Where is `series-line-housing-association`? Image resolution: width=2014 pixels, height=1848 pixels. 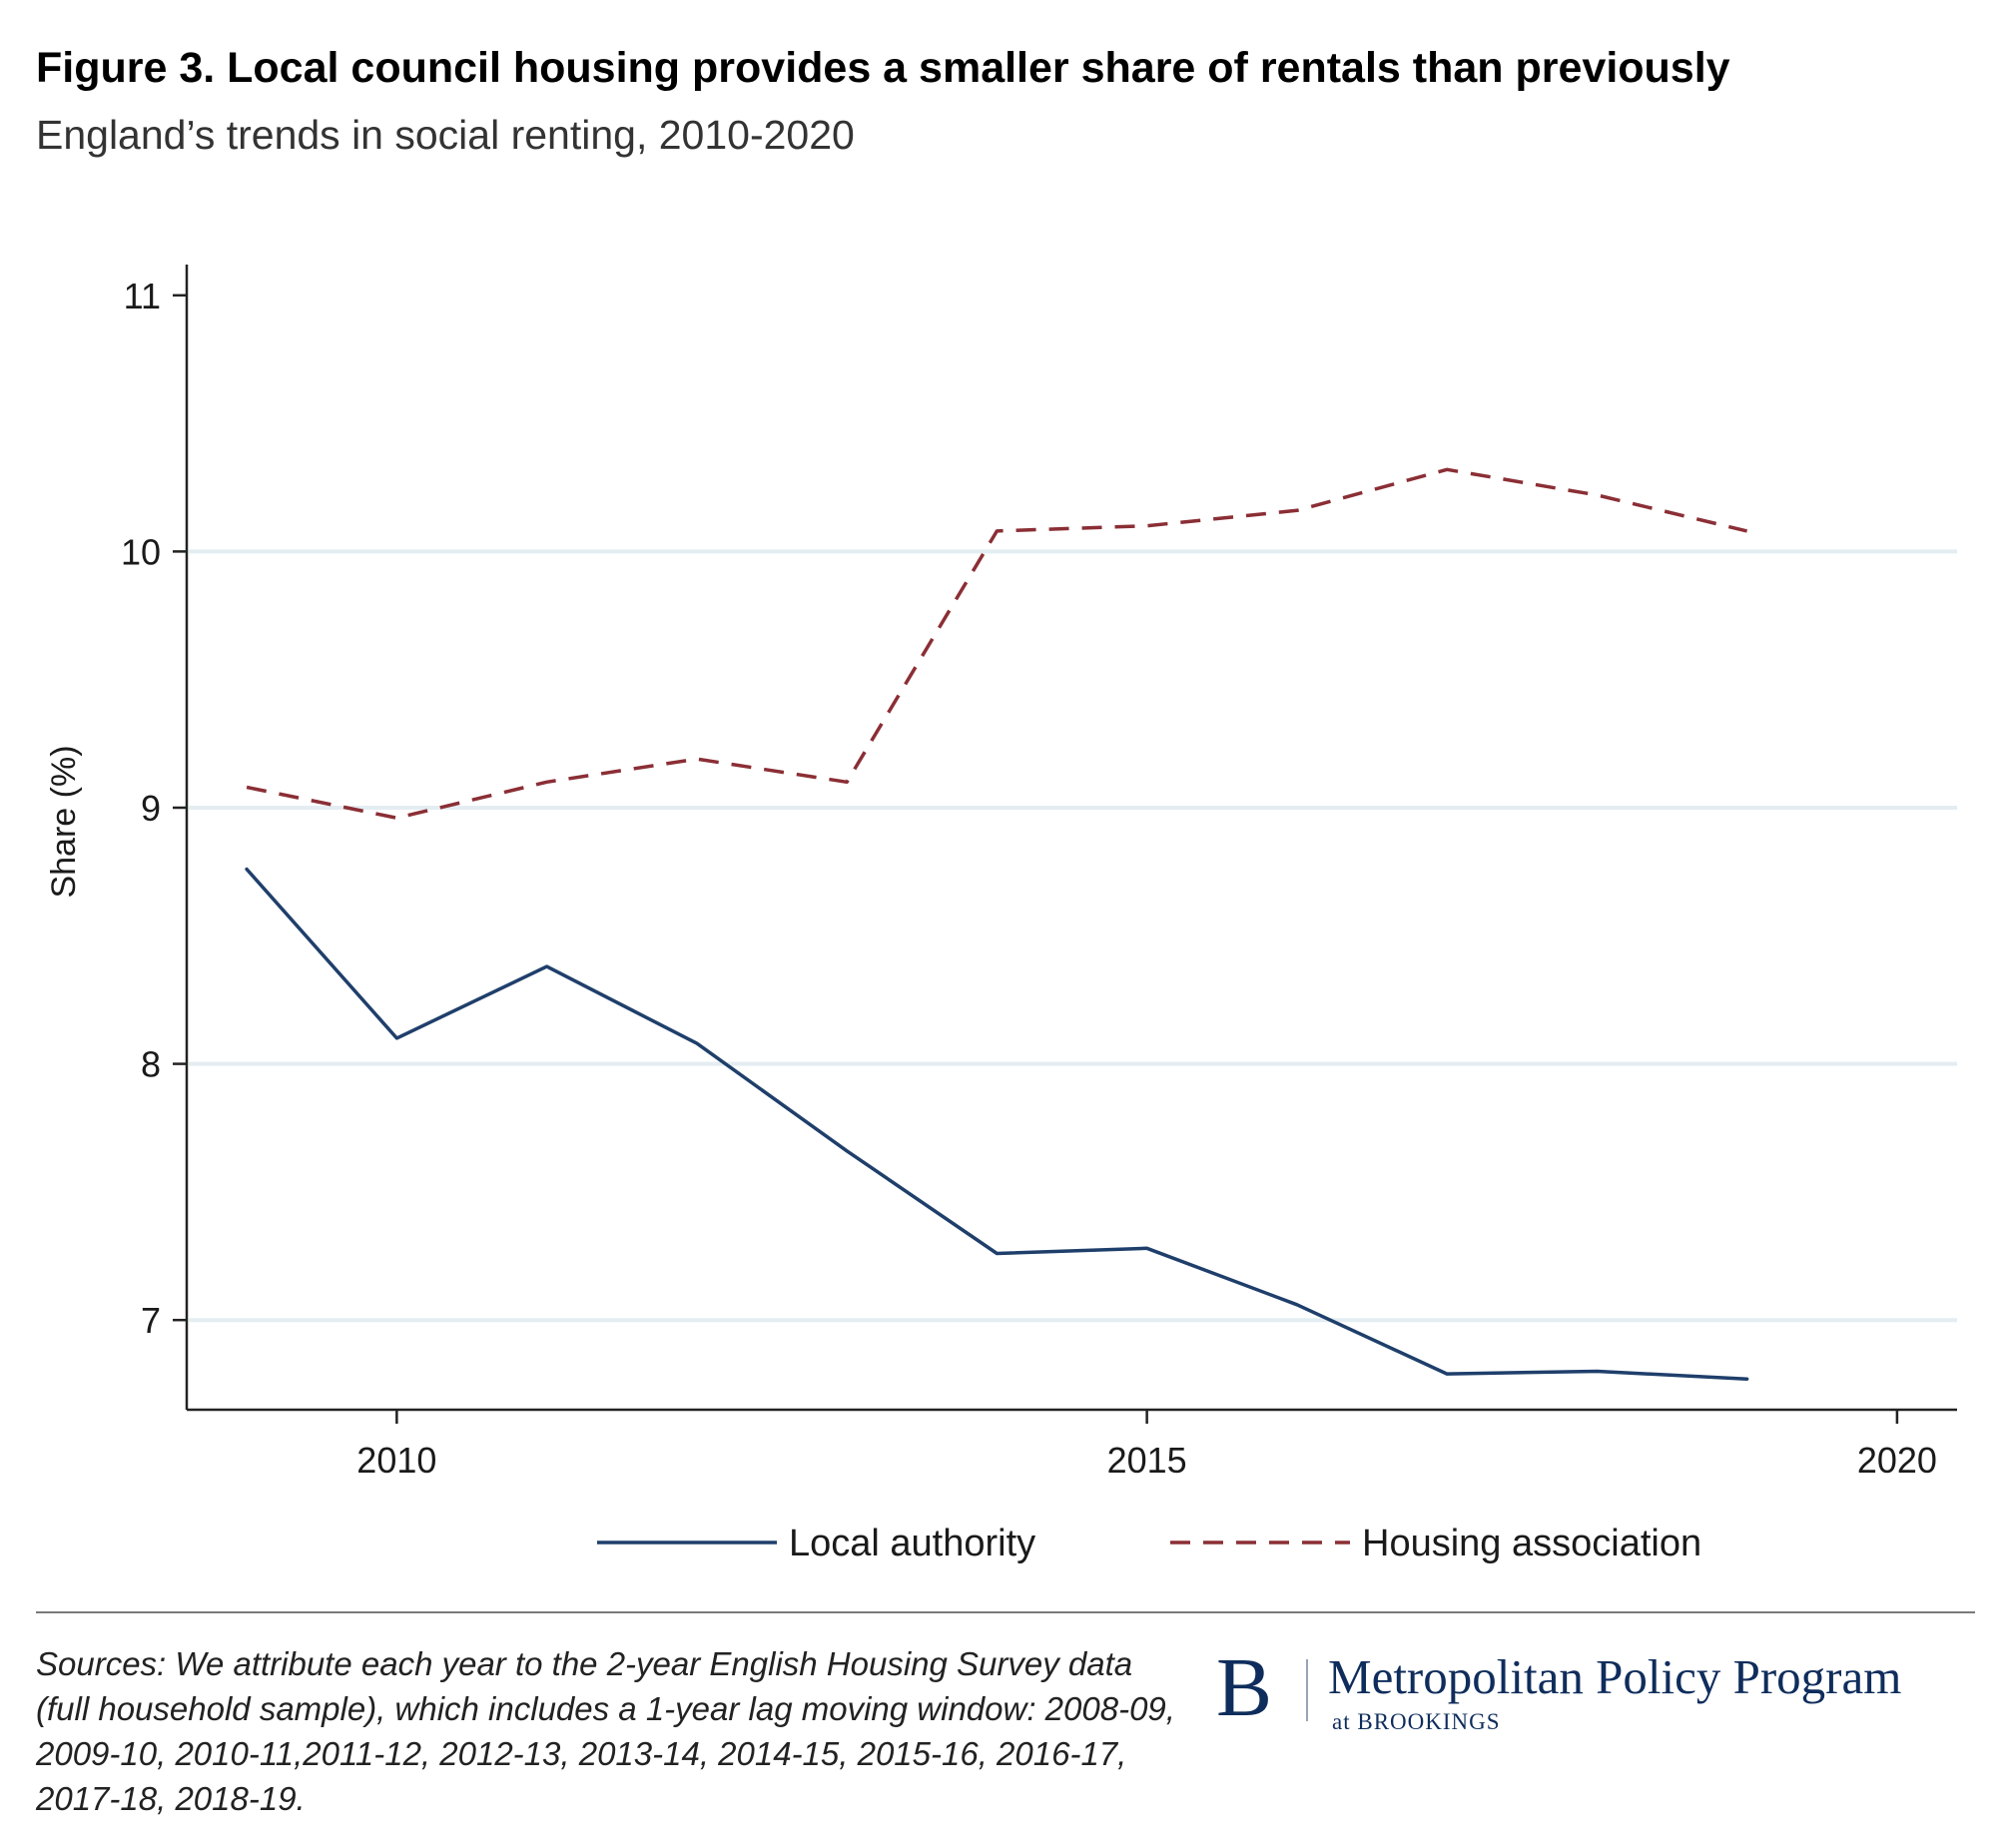 series-line-housing-association is located at coordinates (997, 644).